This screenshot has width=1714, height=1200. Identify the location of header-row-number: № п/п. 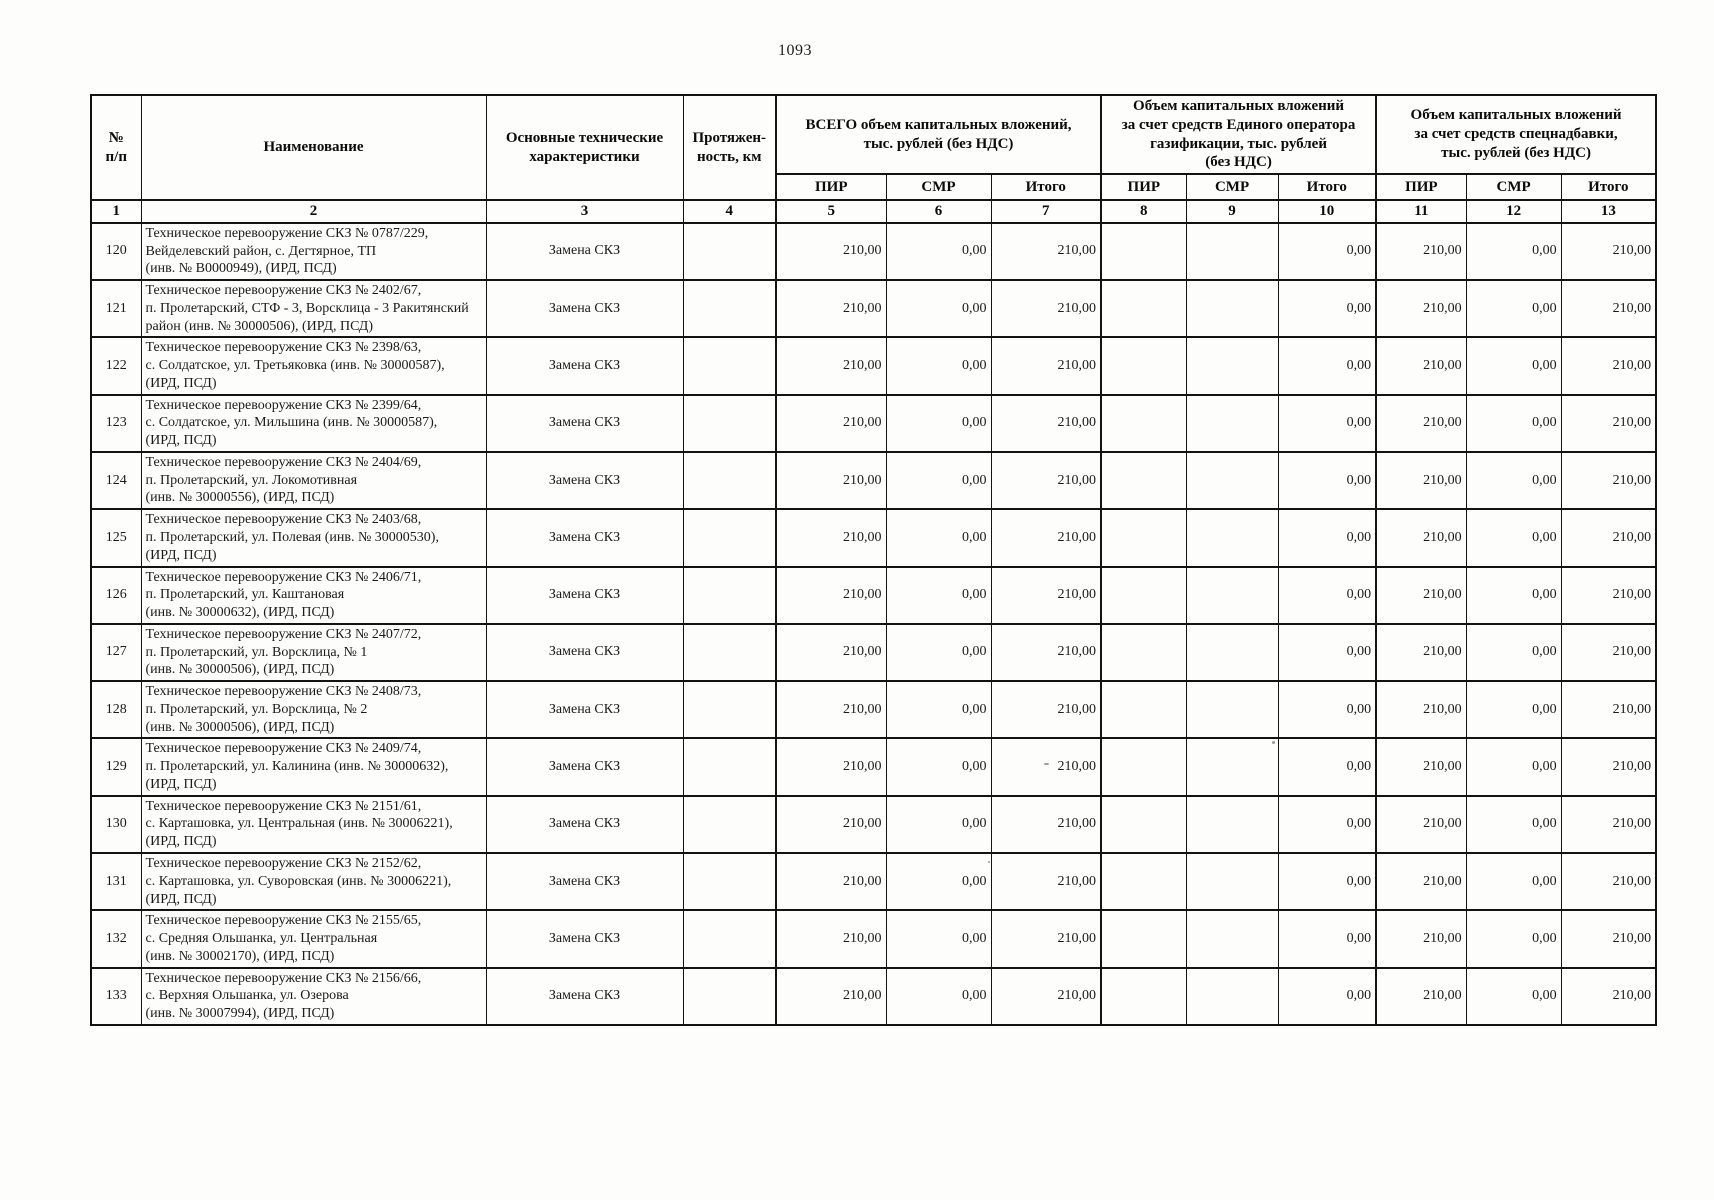
(116, 147).